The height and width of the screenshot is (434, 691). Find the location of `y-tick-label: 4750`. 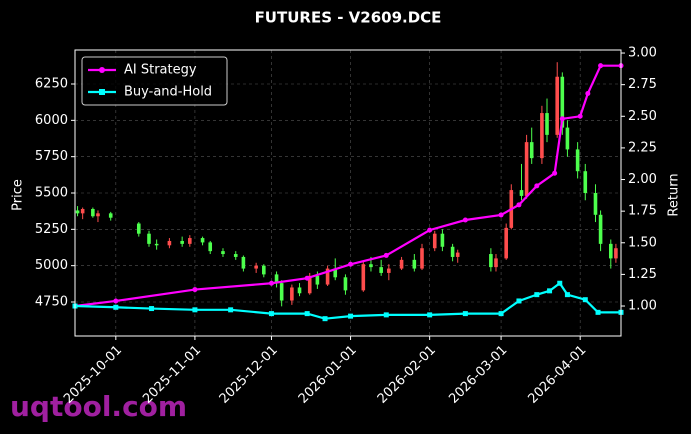

y-tick-label: 4750 is located at coordinates (51, 301).